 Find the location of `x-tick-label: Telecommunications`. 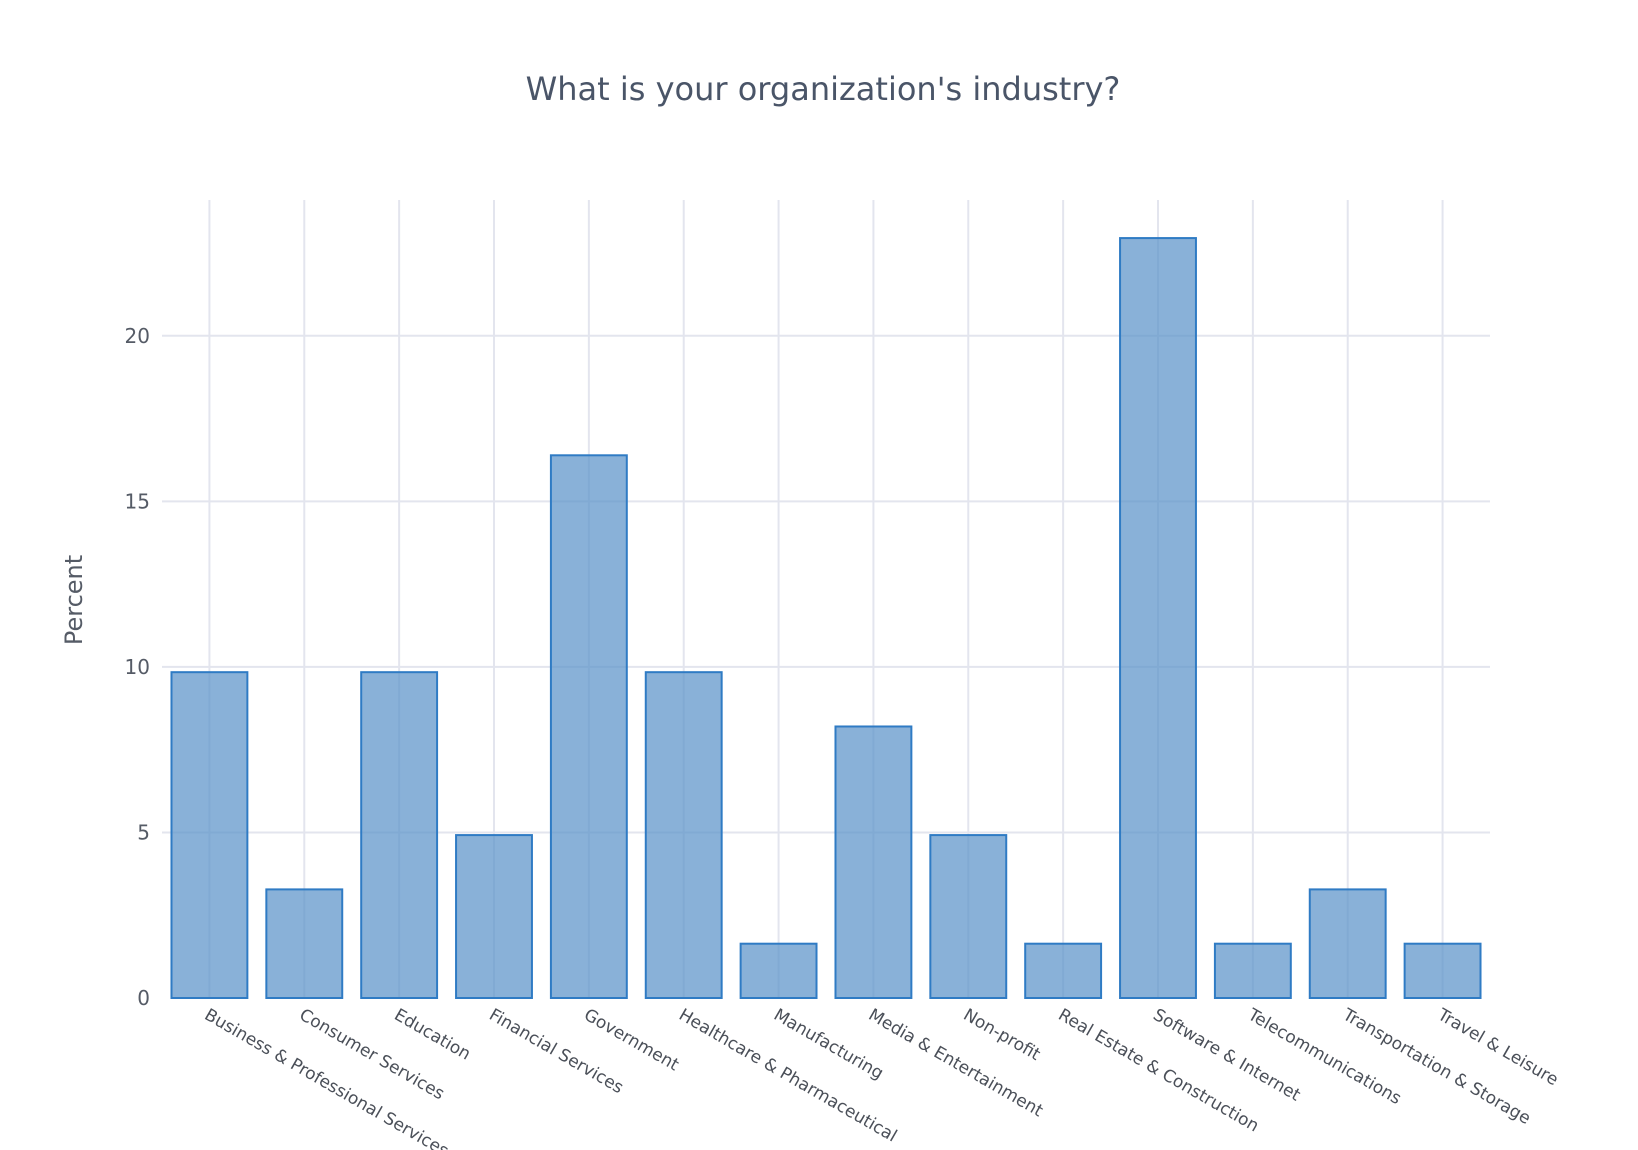

x-tick-label: Telecommunications is located at coordinates (1323, 1057).